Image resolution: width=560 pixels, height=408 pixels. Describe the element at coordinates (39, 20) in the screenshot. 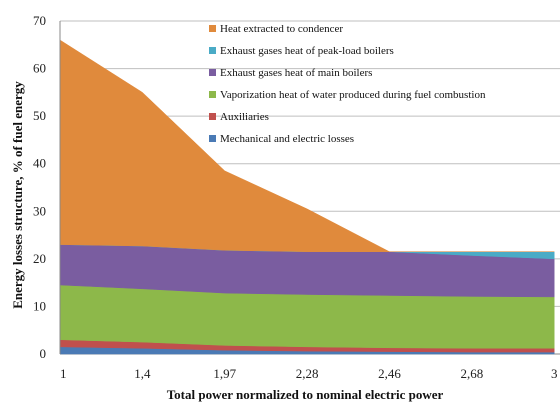

I see `y-tick-label: 70` at that location.